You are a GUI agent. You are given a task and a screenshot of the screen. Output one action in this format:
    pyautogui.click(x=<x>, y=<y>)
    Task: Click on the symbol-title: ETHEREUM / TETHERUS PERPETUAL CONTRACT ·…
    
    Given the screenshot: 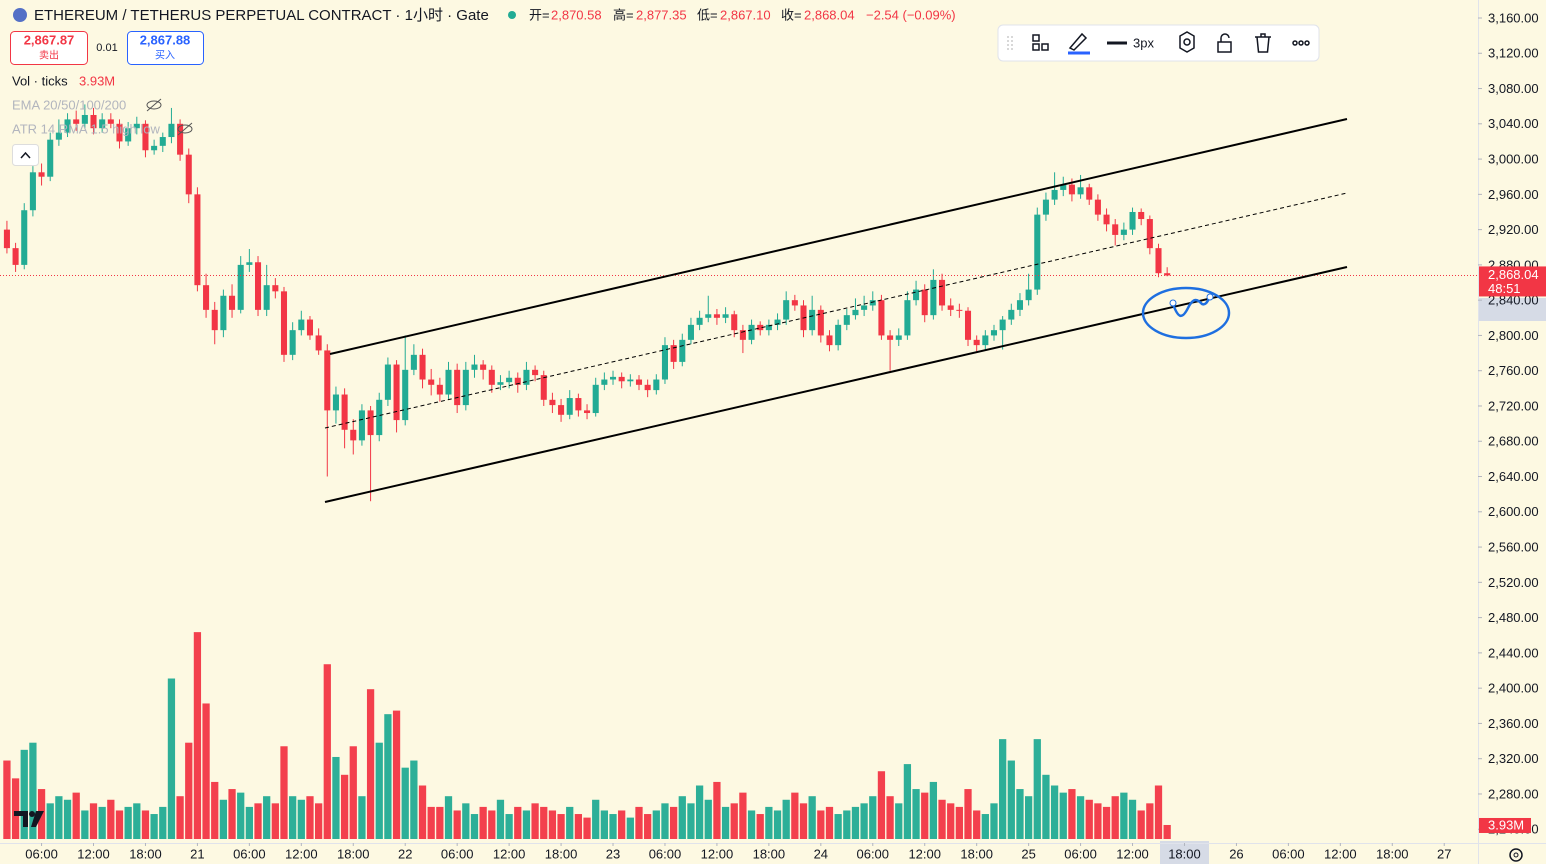 What is the action you would take?
    pyautogui.click(x=261, y=15)
    